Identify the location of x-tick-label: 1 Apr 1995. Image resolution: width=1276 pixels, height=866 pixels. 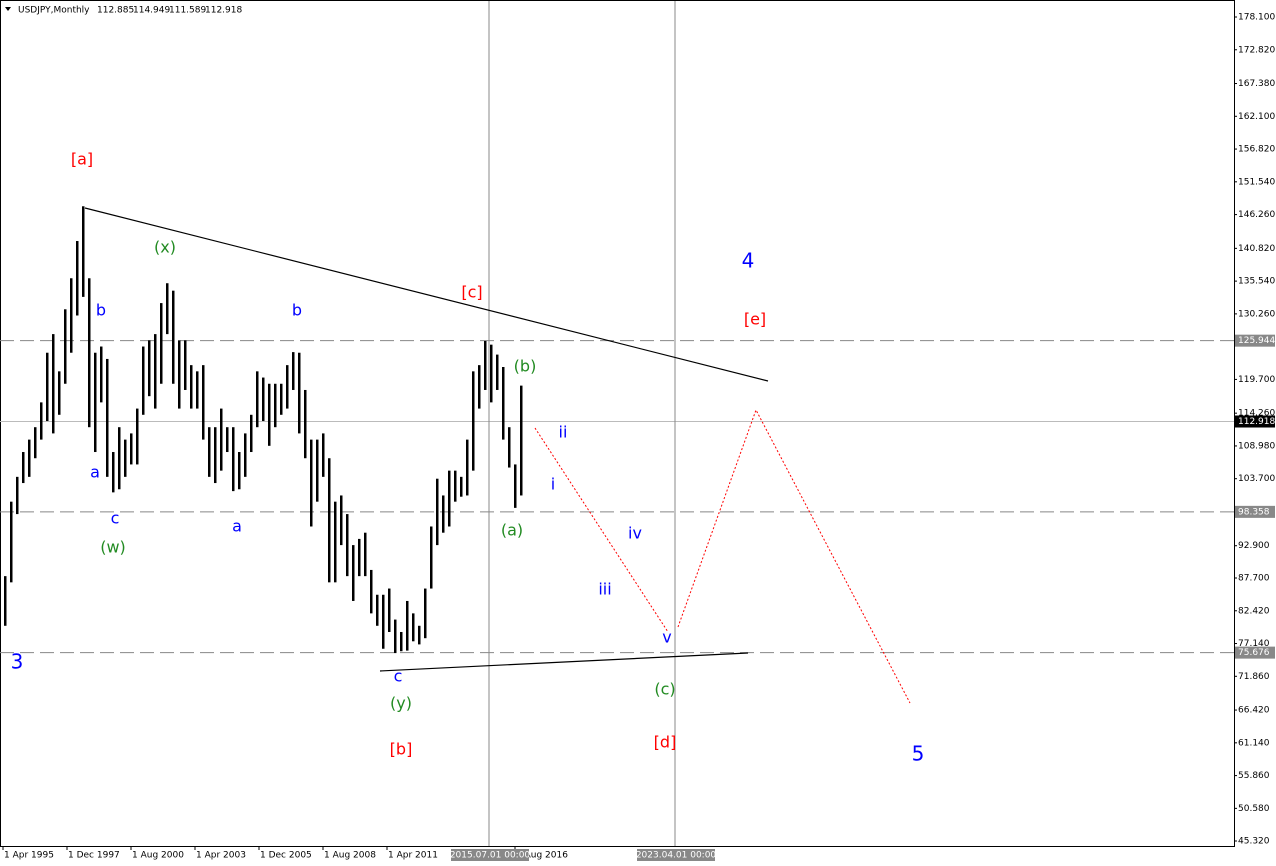
(29, 856).